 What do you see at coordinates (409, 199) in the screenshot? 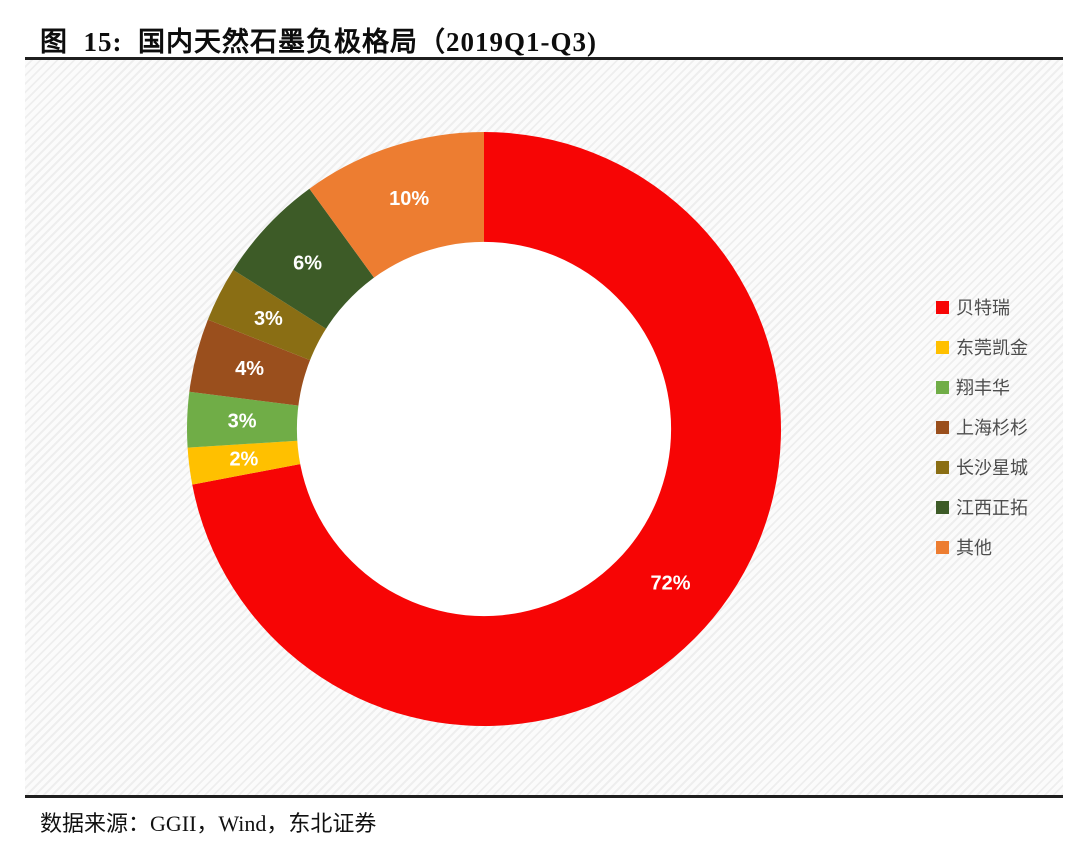
I see `slice-label: 10%` at bounding box center [409, 199].